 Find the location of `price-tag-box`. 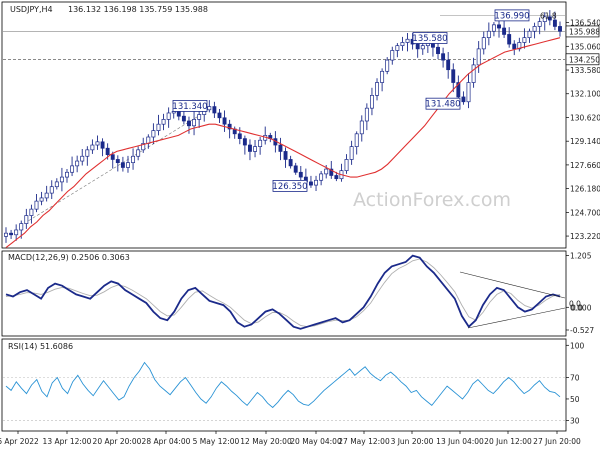

price-tag-box is located at coordinates (582, 59).